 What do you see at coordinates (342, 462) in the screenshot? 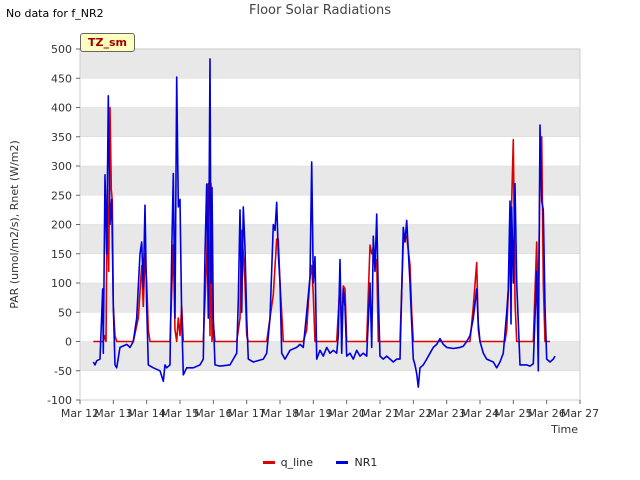
I see `legend-swatch-nr1` at bounding box center [342, 462].